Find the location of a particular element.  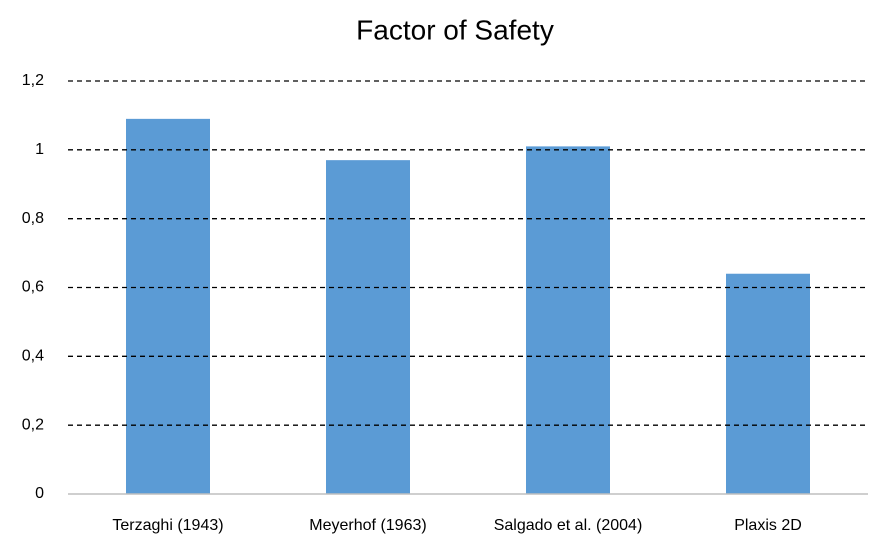

y-tick-label: 0,8 is located at coordinates (33, 218).